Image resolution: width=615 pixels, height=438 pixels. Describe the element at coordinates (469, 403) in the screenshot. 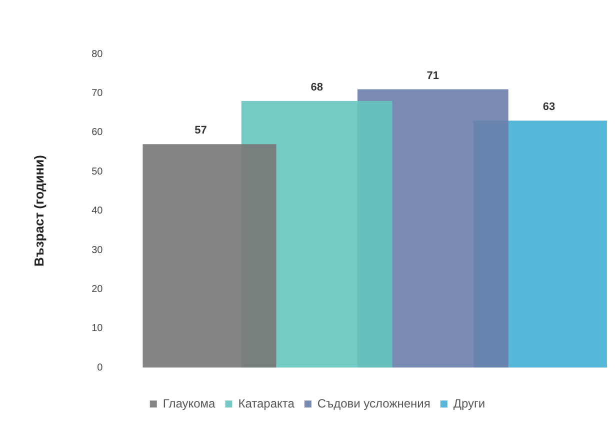

I see `legend-label: Други` at that location.